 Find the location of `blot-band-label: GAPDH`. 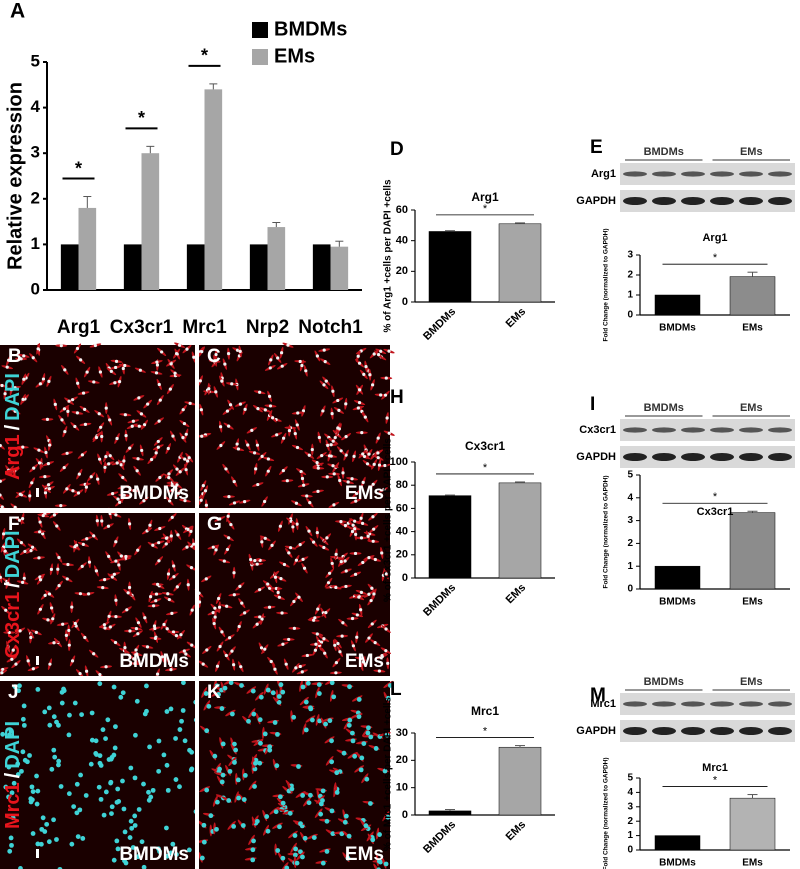

blot-band-label: GAPDH is located at coordinates (596, 457).